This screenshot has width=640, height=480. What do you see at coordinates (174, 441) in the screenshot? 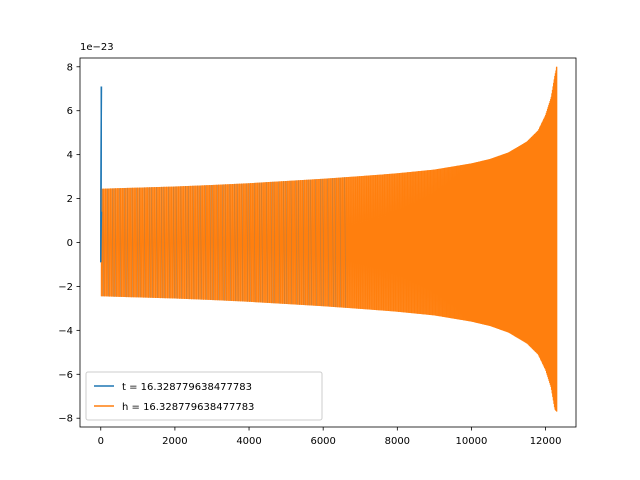
I see `x-tick-label: 2000` at bounding box center [174, 441].